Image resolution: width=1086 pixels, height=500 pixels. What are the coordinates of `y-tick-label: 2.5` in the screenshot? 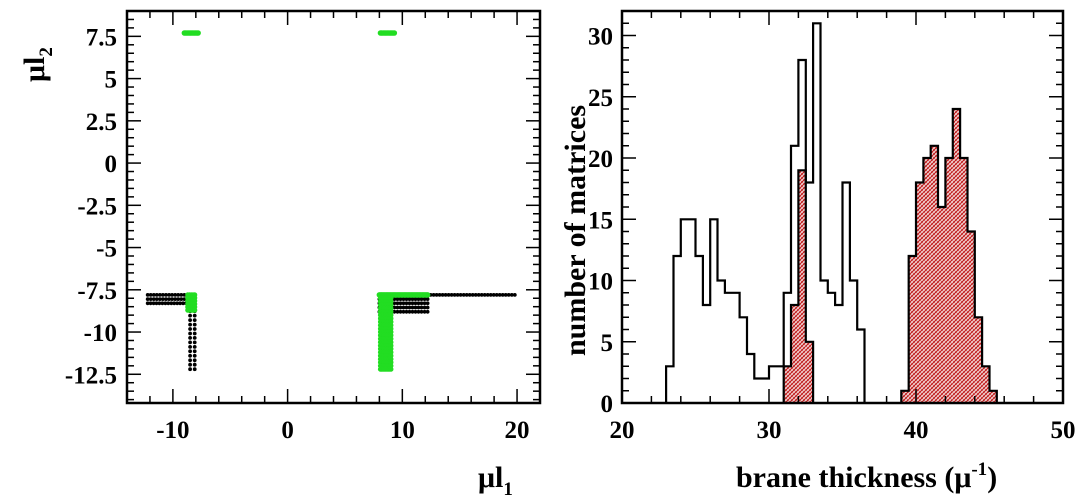 It's located at (101, 122).